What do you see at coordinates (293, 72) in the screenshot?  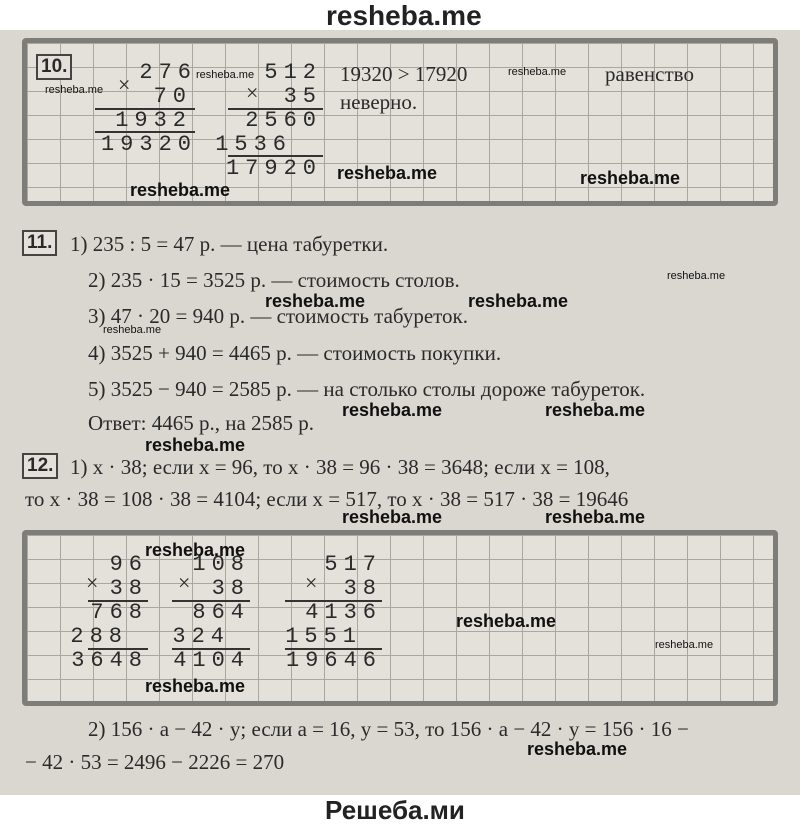 I see `factor: 512` at bounding box center [293, 72].